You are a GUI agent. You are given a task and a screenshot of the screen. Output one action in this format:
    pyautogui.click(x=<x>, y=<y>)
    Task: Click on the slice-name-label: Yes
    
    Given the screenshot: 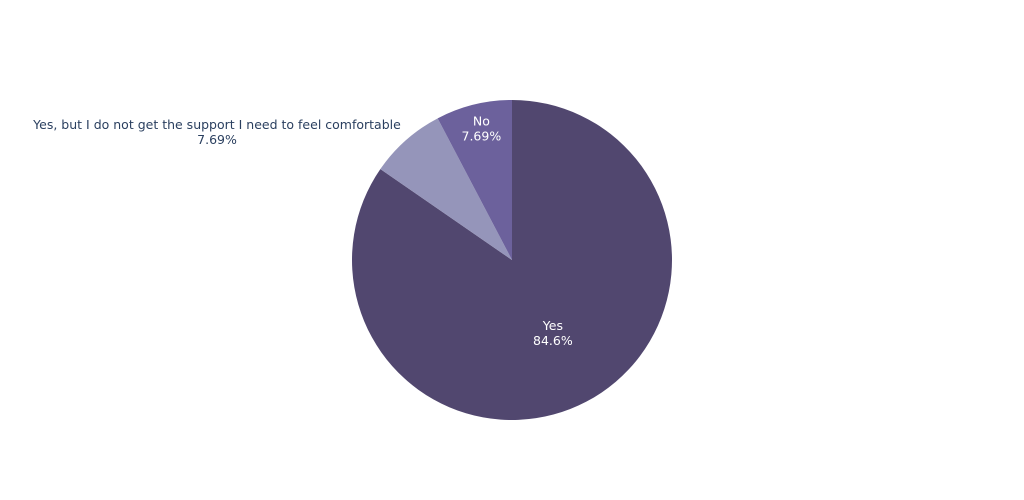 What is the action you would take?
    pyautogui.click(x=552, y=325)
    